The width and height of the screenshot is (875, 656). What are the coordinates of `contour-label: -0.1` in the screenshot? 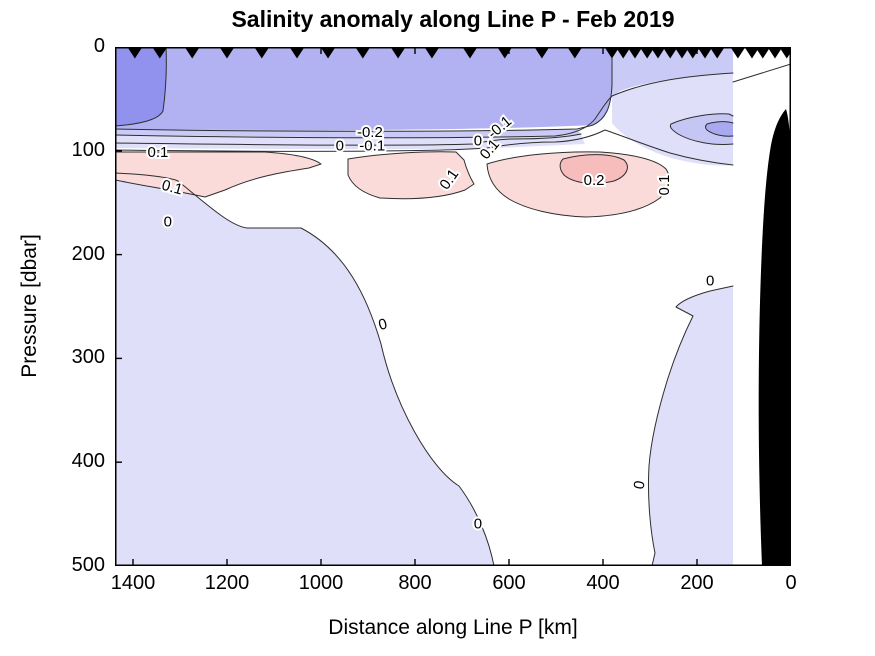 It's located at (372, 146).